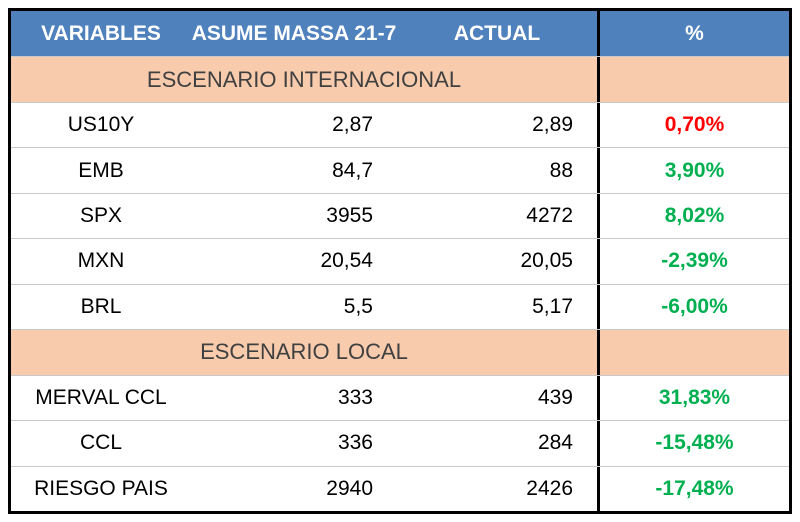  Describe the element at coordinates (552, 125) in the screenshot. I see `actual-value: 2,89` at that location.